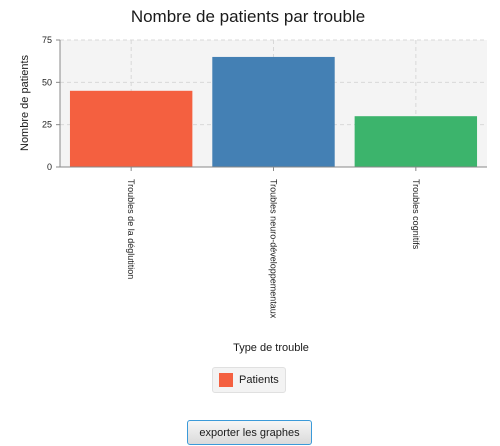  Describe the element at coordinates (226, 380) in the screenshot. I see `legend-swatch` at that location.